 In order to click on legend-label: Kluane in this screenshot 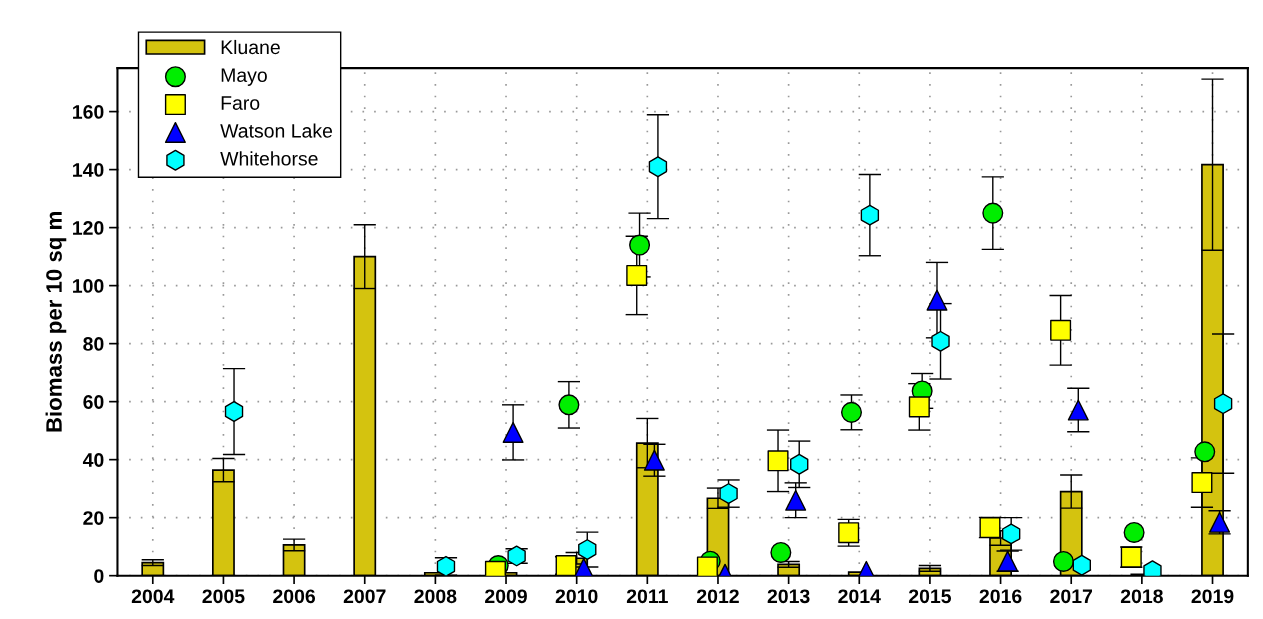, I will do `click(250, 47)`.